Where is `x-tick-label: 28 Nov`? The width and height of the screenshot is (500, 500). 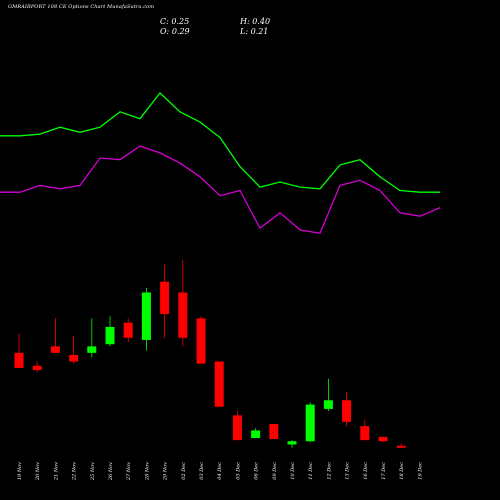
x-tick-label: 28 Nov is located at coordinates (147, 471).